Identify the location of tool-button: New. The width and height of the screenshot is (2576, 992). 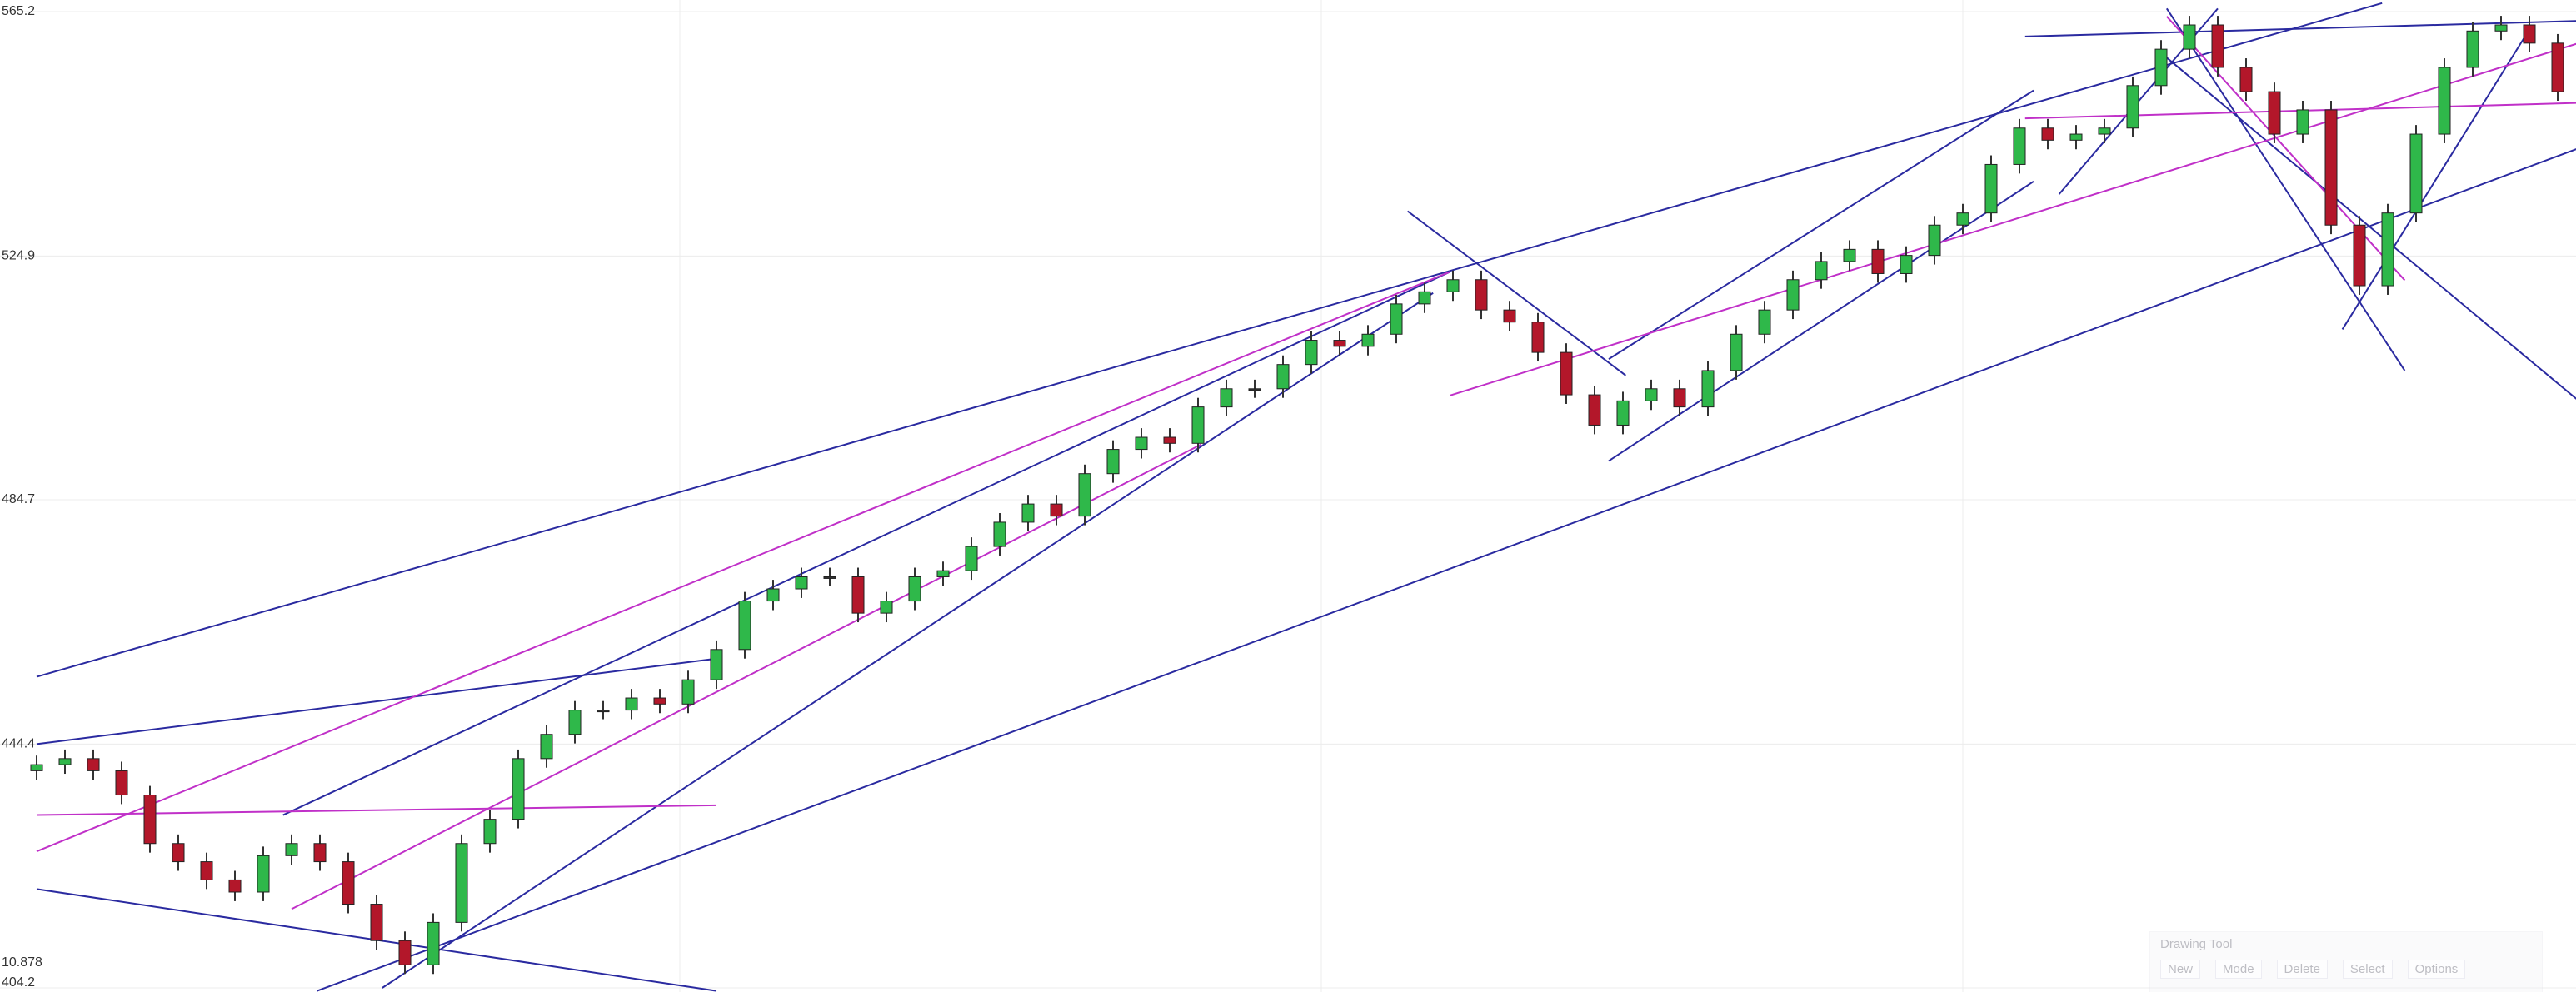
(2180, 970).